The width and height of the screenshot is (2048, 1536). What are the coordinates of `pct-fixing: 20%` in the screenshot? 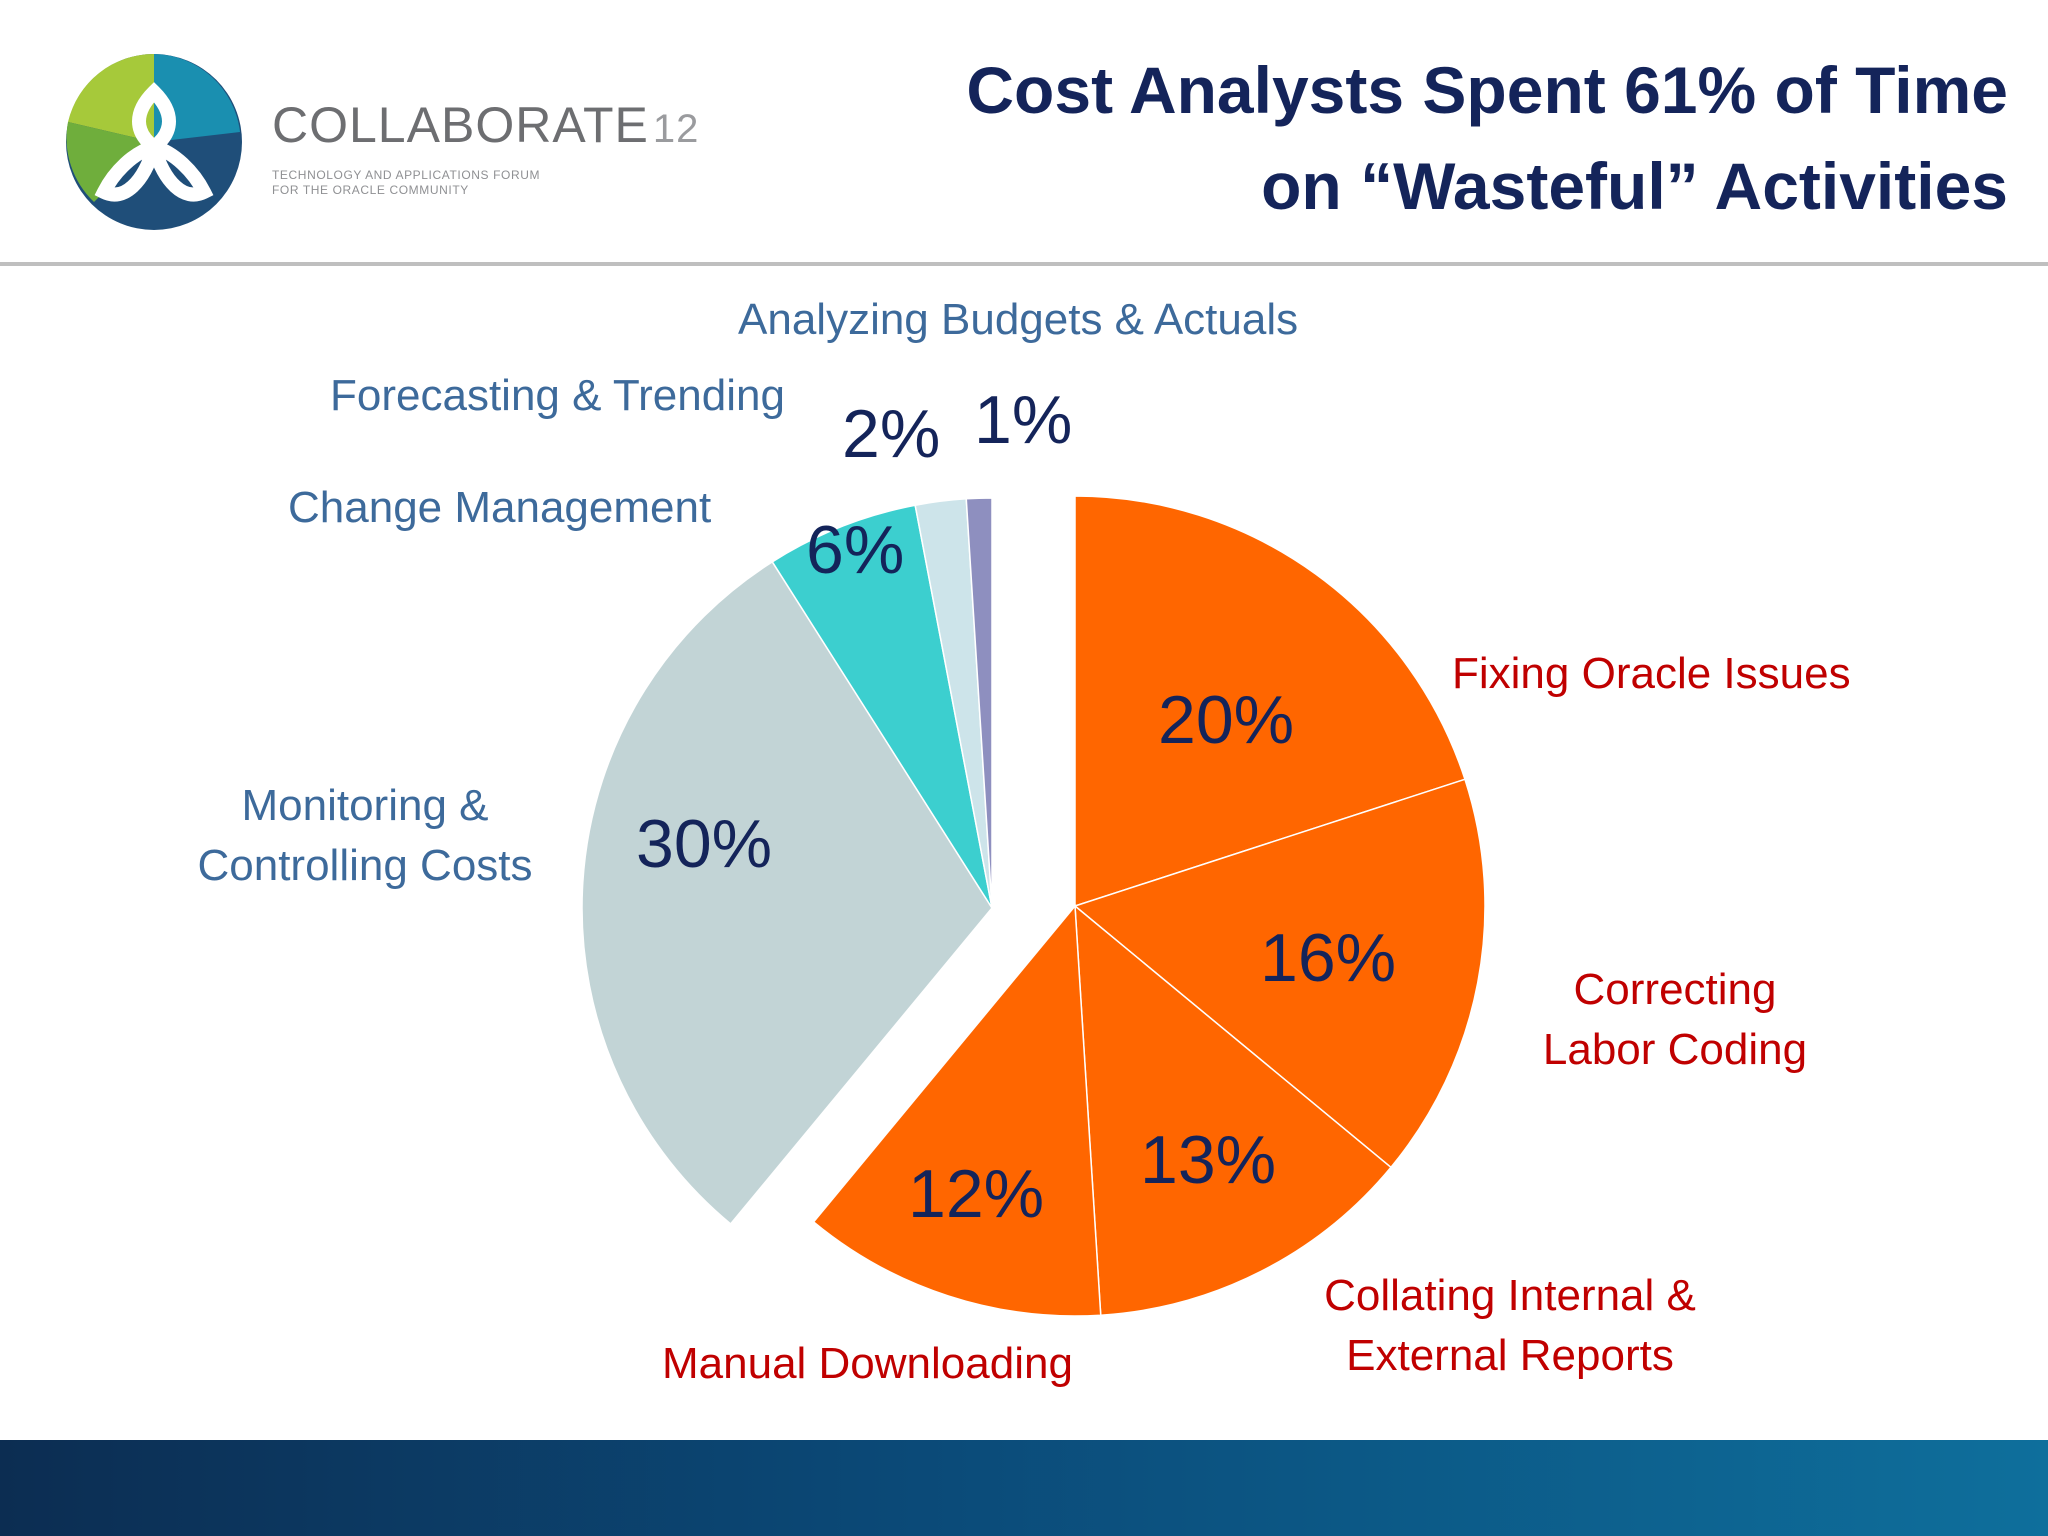 It's located at (1226, 720).